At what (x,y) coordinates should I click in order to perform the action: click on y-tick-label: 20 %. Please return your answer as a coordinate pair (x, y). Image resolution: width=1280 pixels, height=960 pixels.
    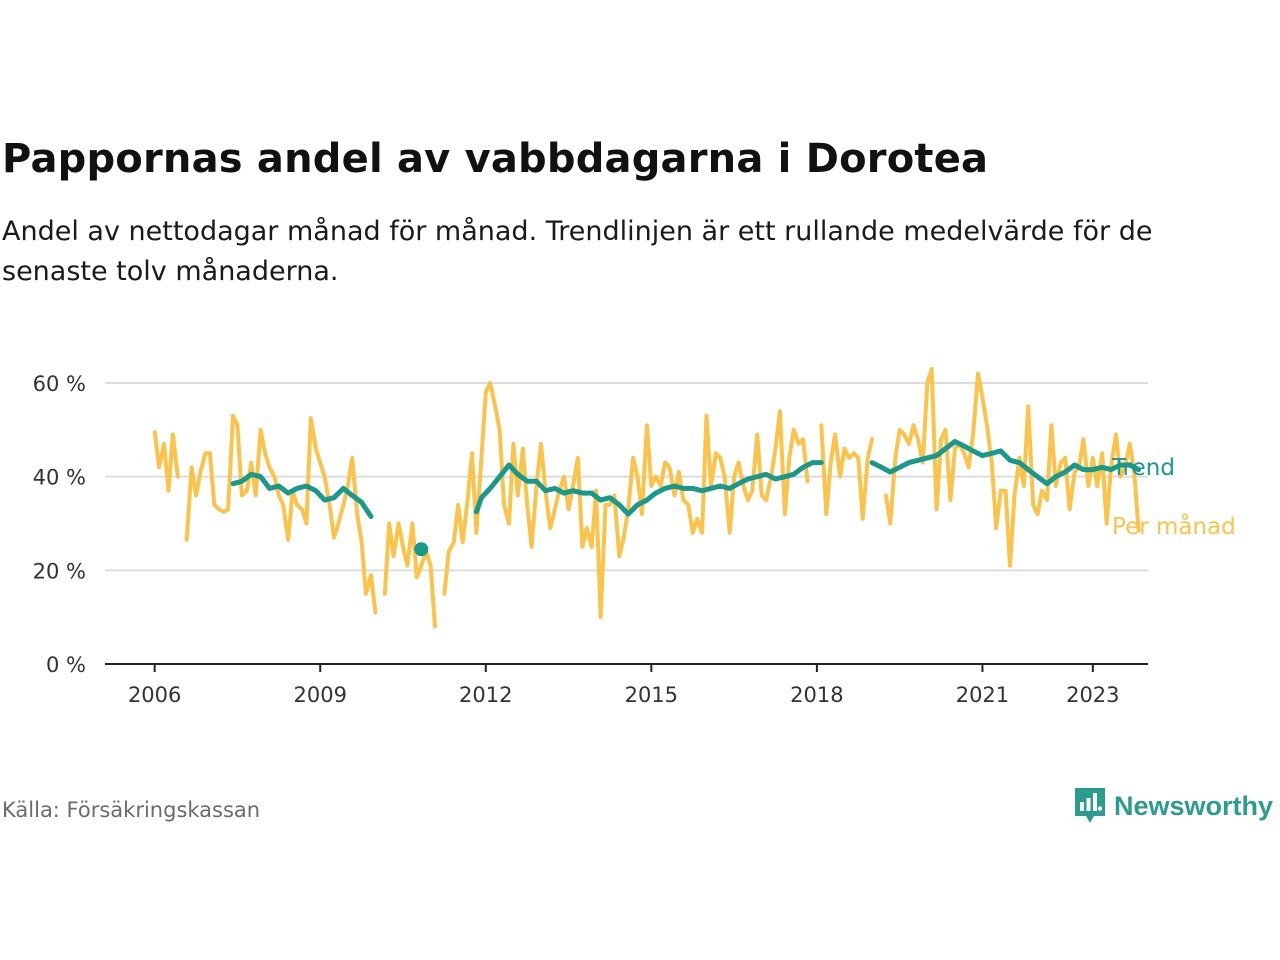
    Looking at the image, I should click on (59, 571).